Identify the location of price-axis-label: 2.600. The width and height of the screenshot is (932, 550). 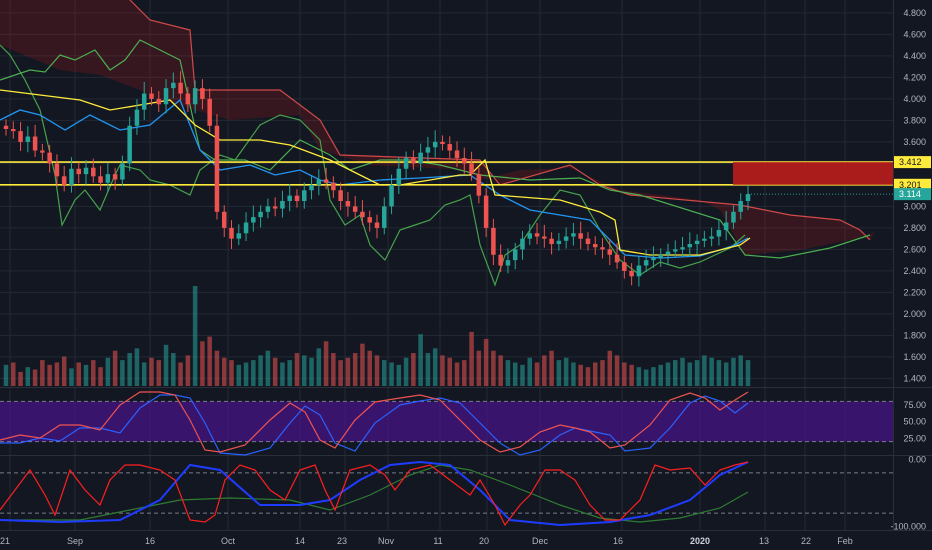
(914, 249).